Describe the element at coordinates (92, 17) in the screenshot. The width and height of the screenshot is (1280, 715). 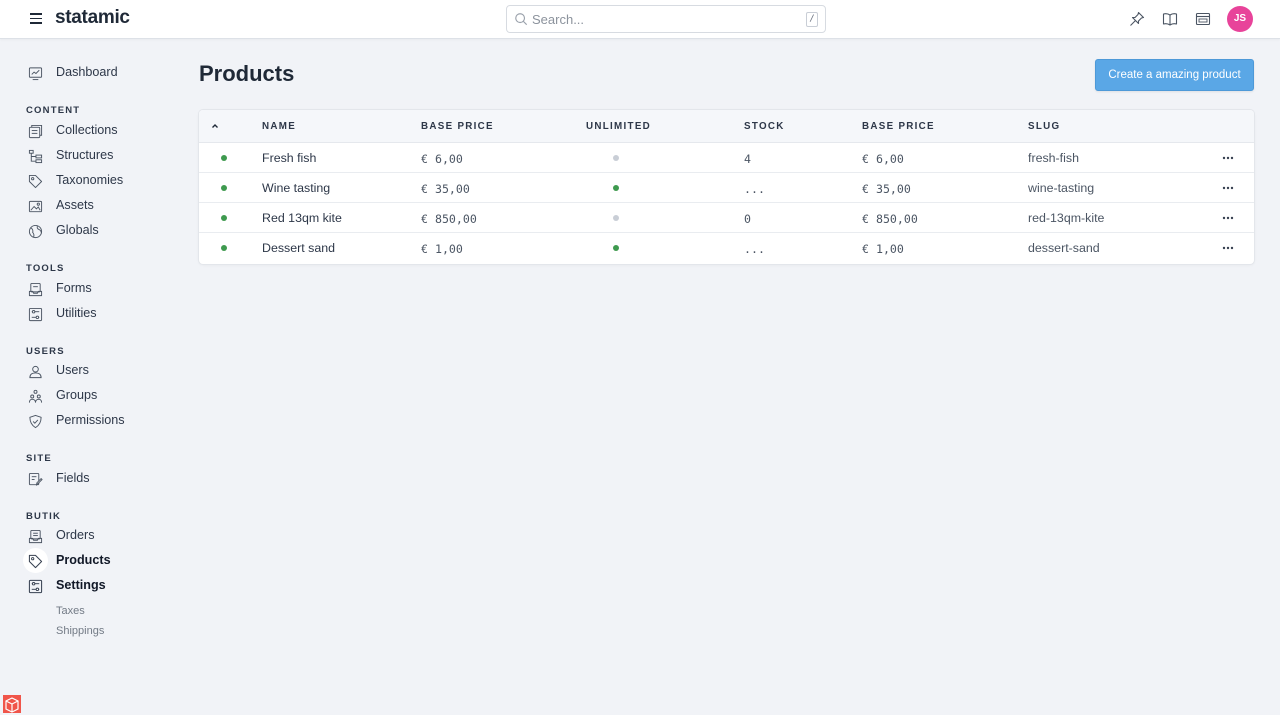
I see `brand-logo: statamic` at that location.